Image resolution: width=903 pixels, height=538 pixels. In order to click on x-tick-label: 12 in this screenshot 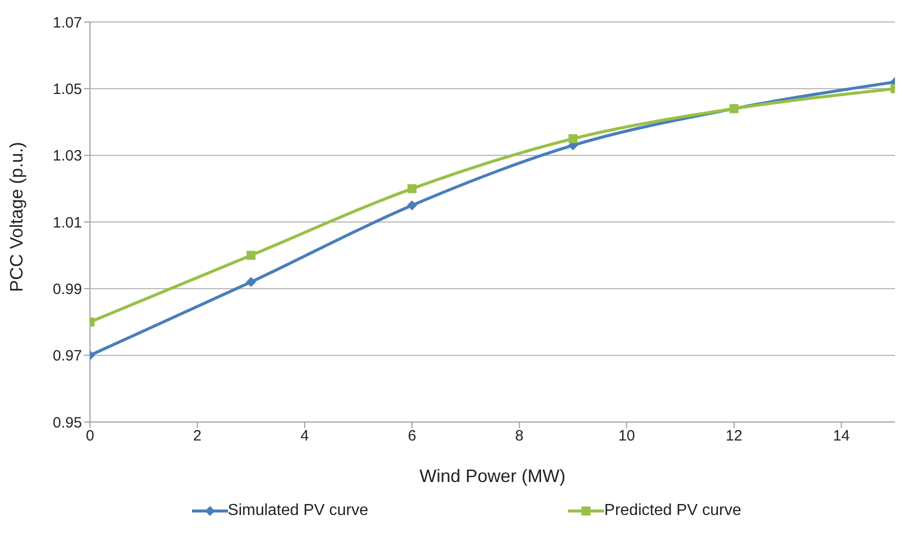, I will do `click(734, 436)`.